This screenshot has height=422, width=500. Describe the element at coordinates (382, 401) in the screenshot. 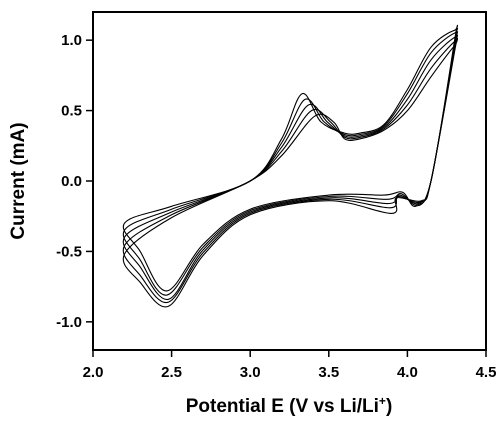

I see `x-axis-title-superscript: +` at that location.